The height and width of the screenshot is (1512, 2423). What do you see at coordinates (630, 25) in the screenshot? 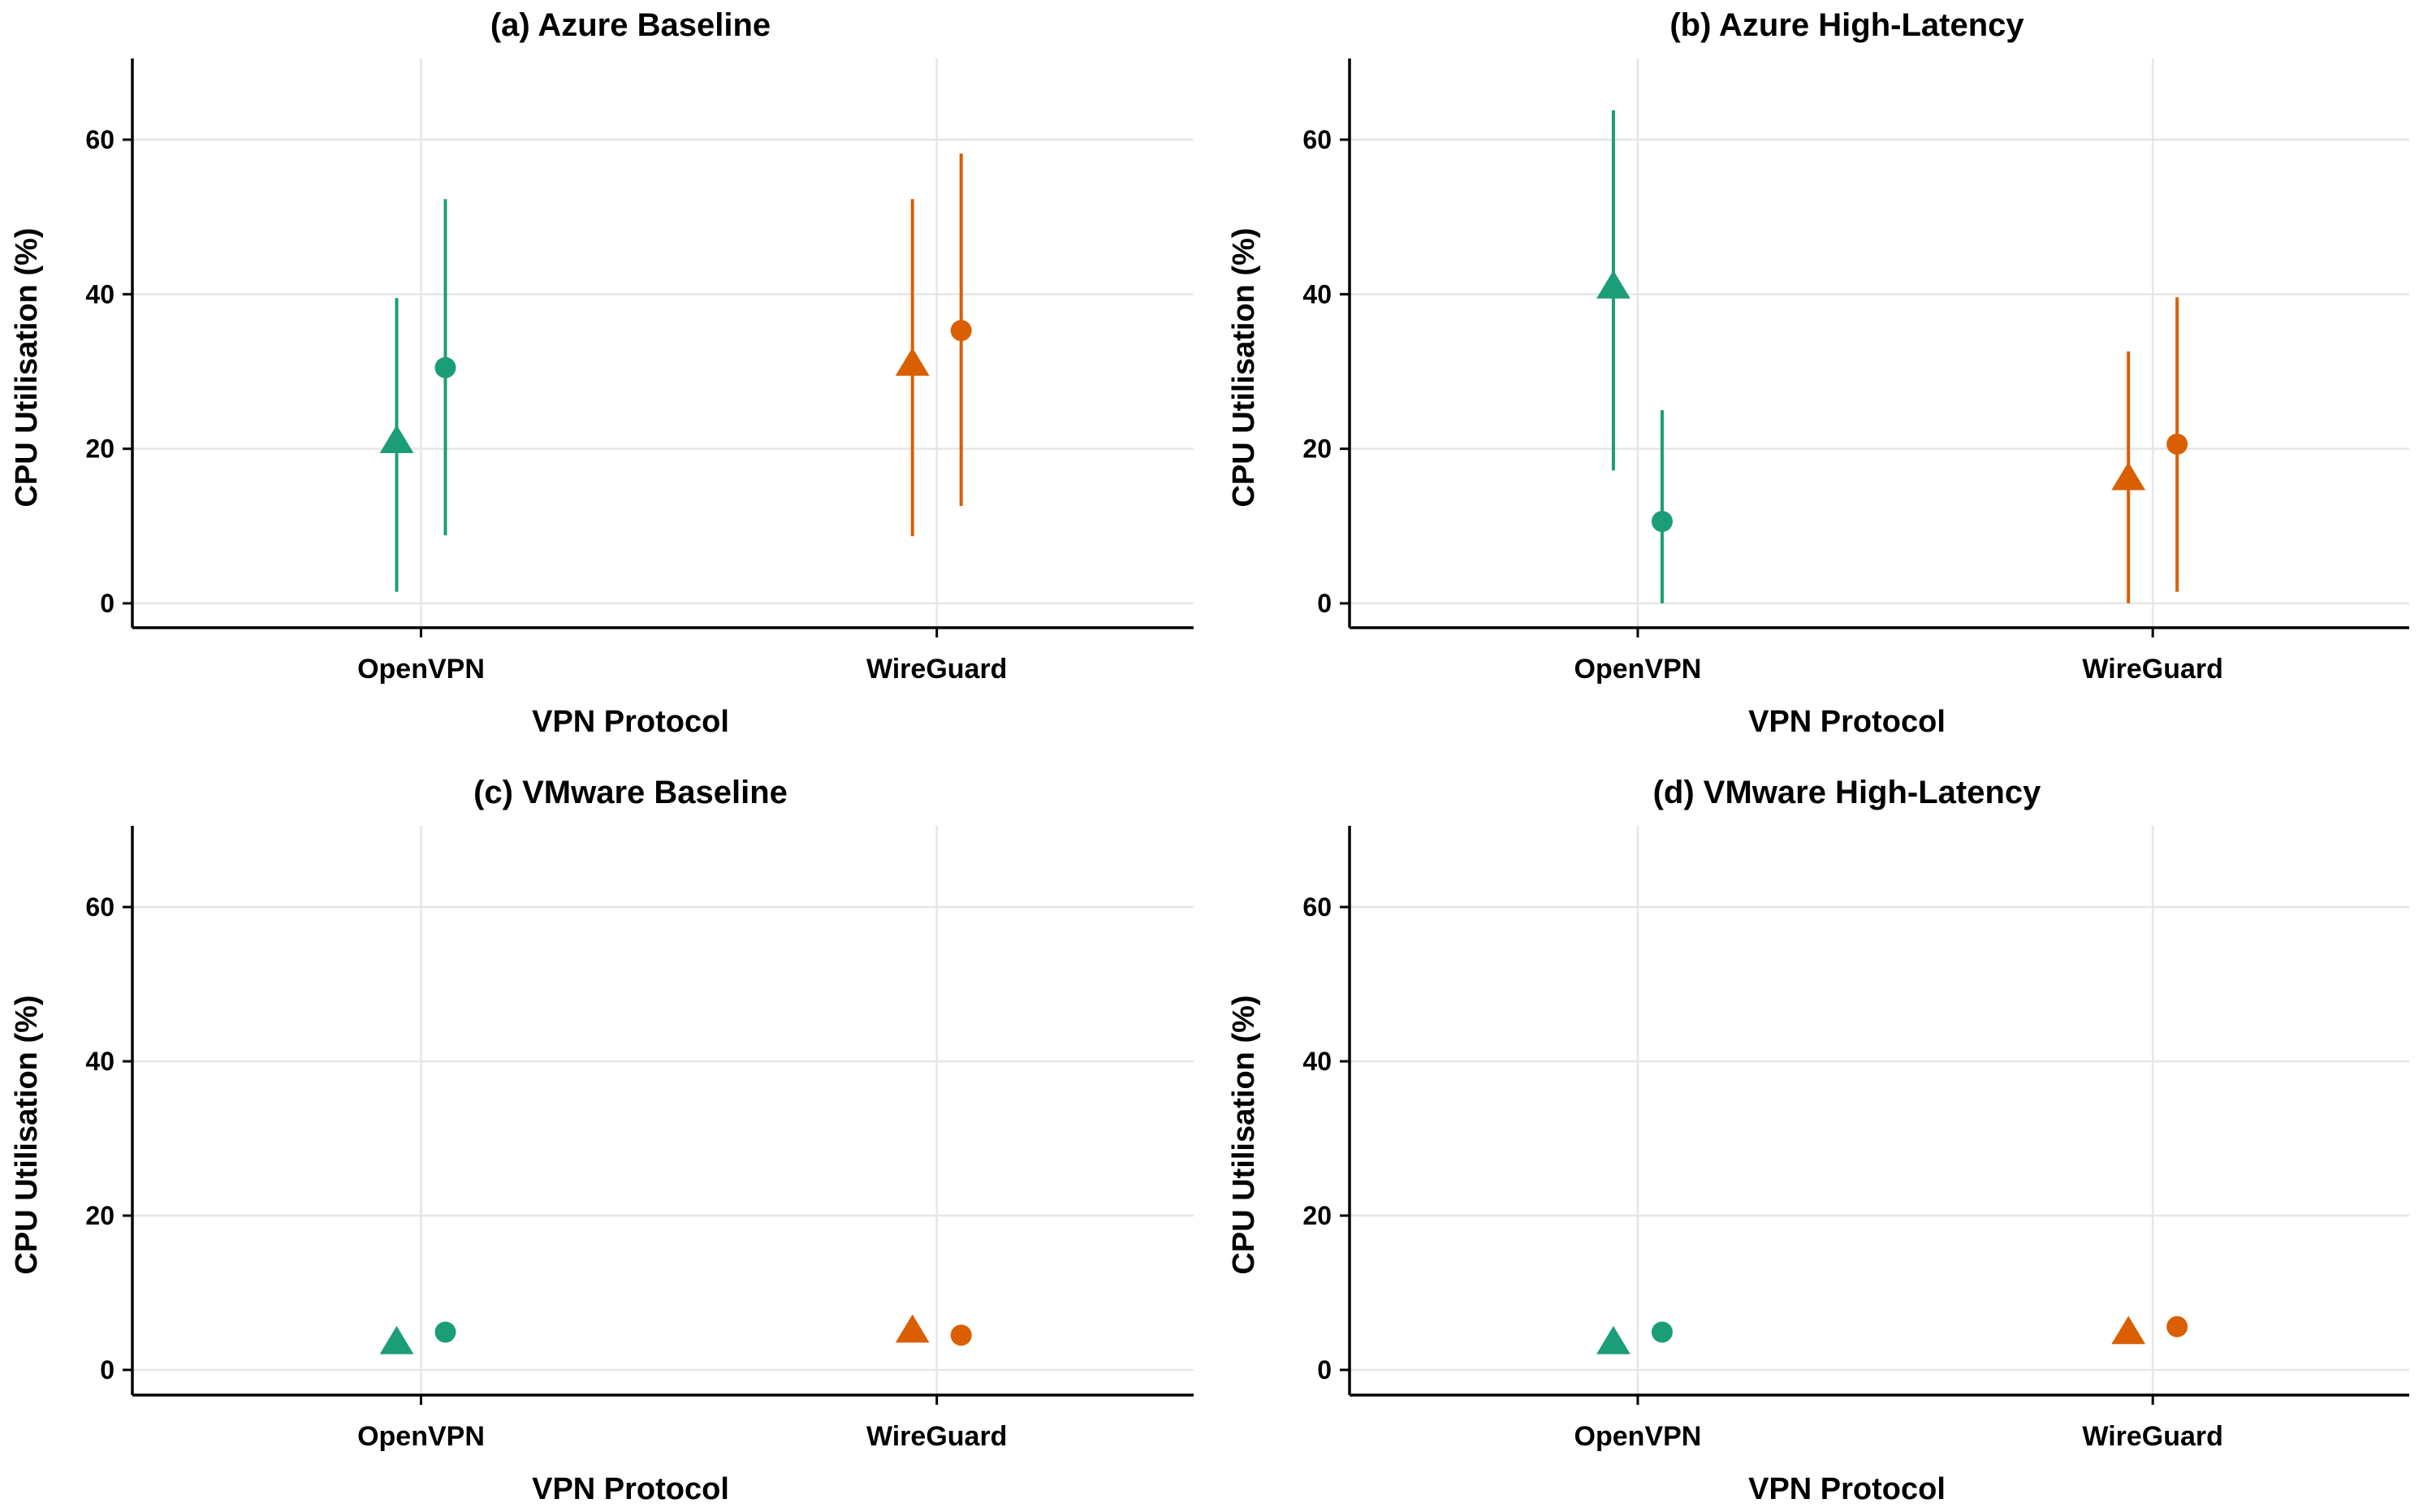
I see `panel-title: (a) Azure Baseline` at bounding box center [630, 25].